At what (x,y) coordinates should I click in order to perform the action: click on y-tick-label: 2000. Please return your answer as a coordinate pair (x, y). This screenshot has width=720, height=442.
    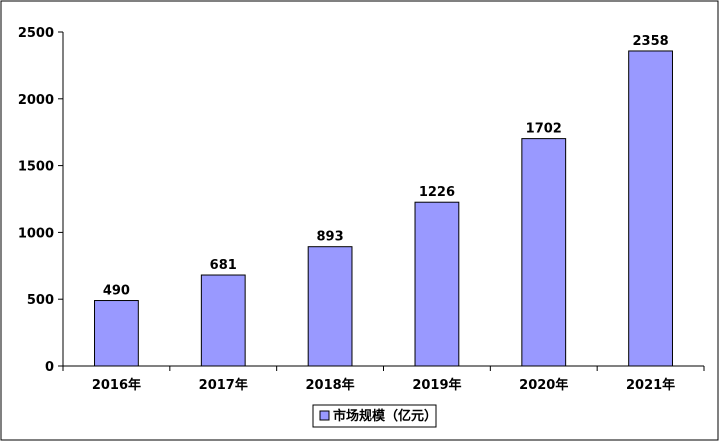
    Looking at the image, I should click on (36, 100).